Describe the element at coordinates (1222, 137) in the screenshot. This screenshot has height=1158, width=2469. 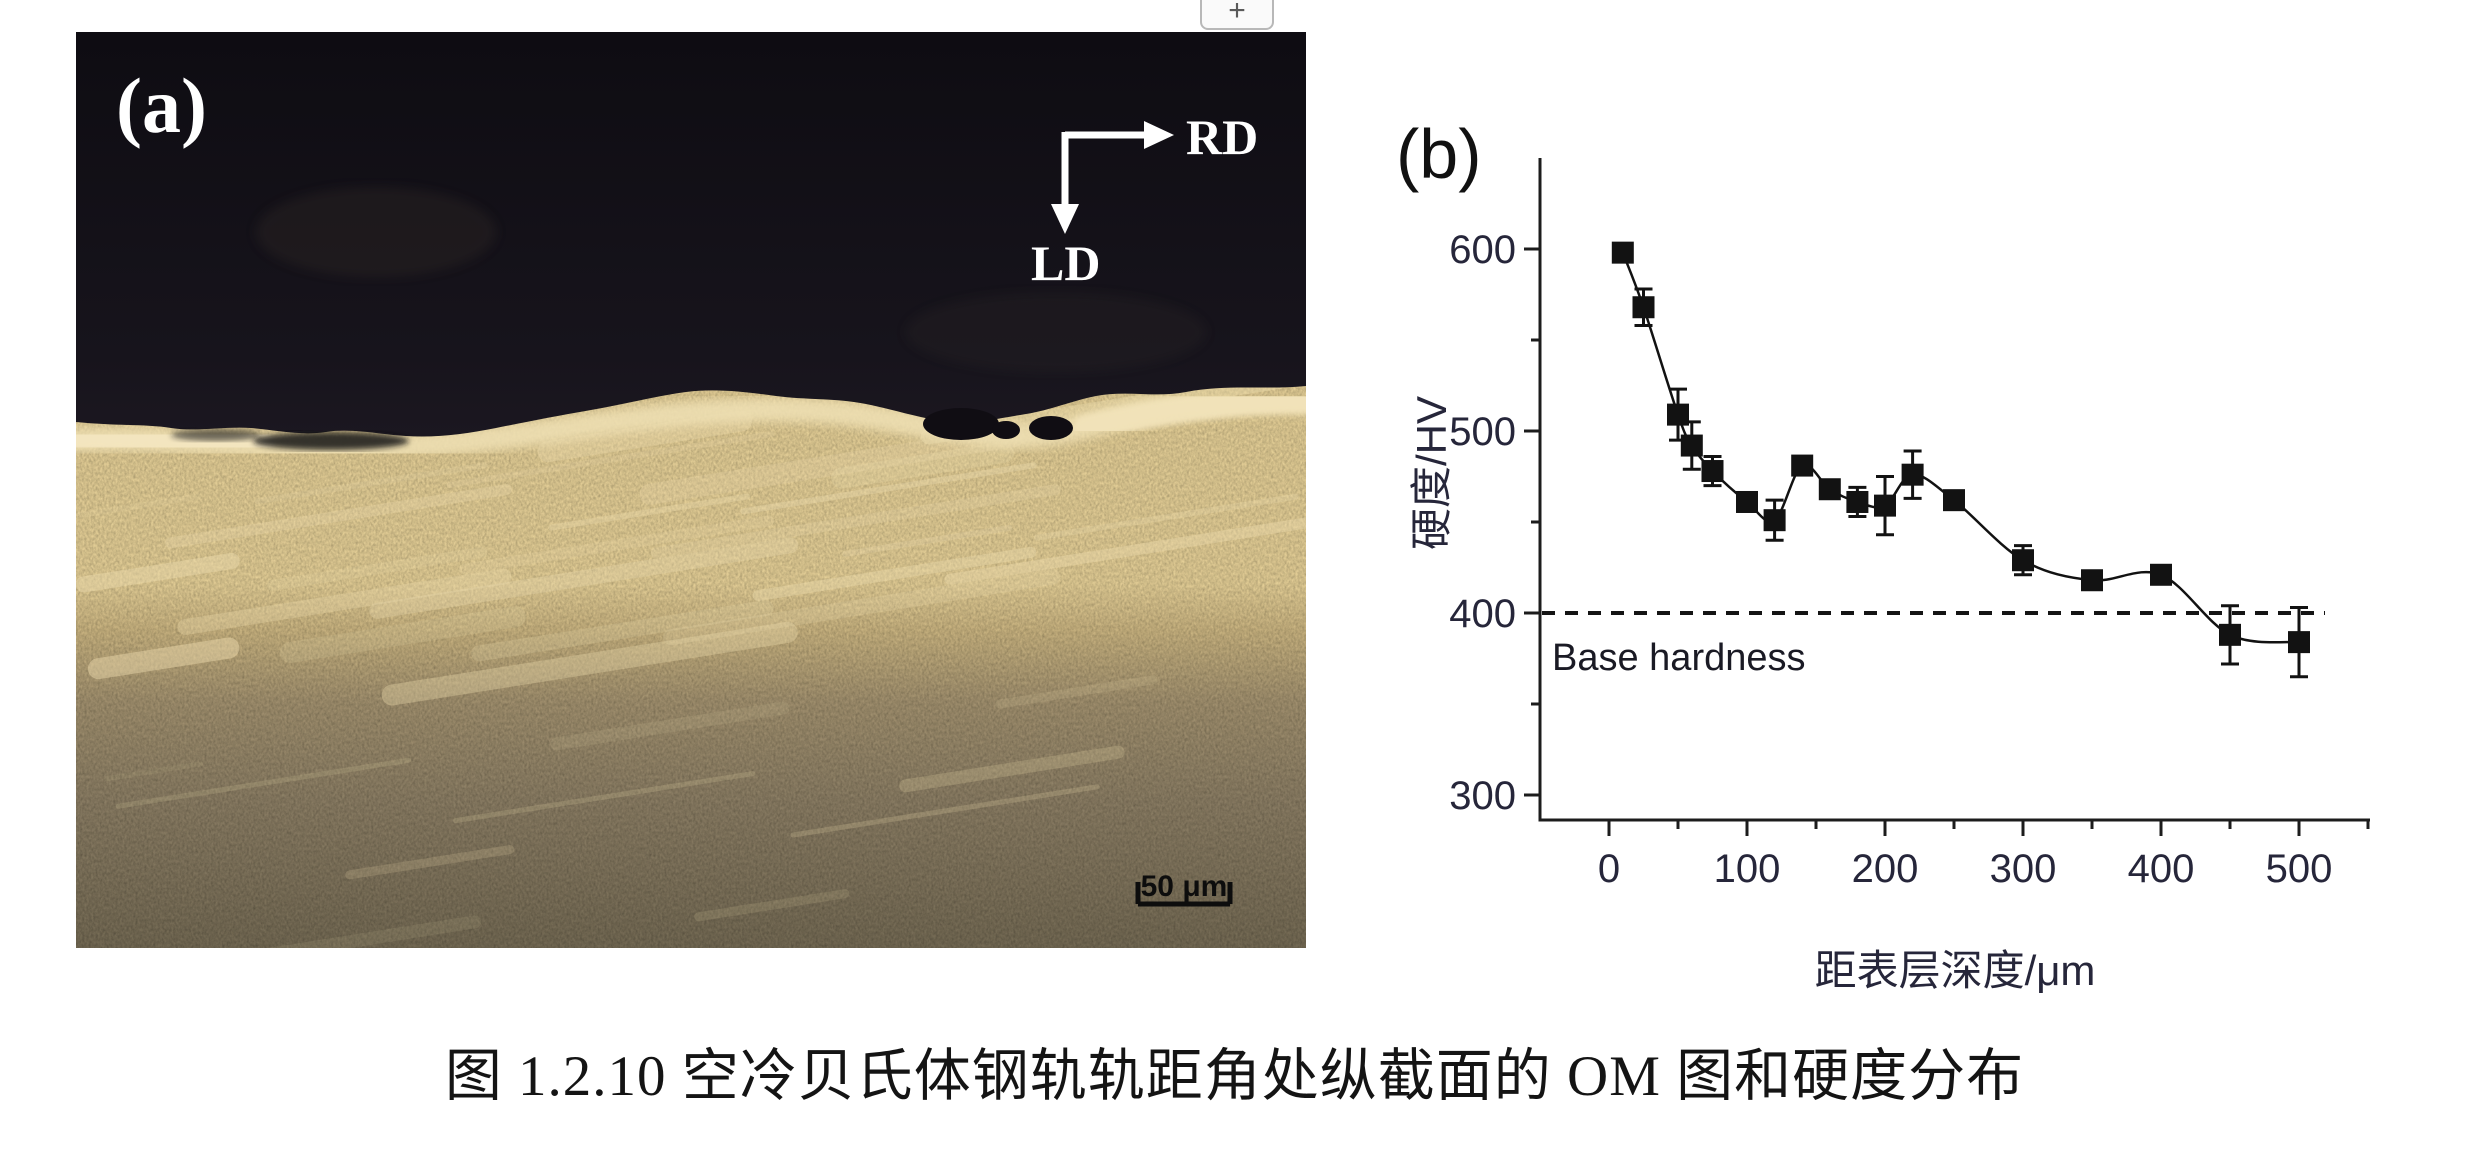
I see `rd-label: RD` at that location.